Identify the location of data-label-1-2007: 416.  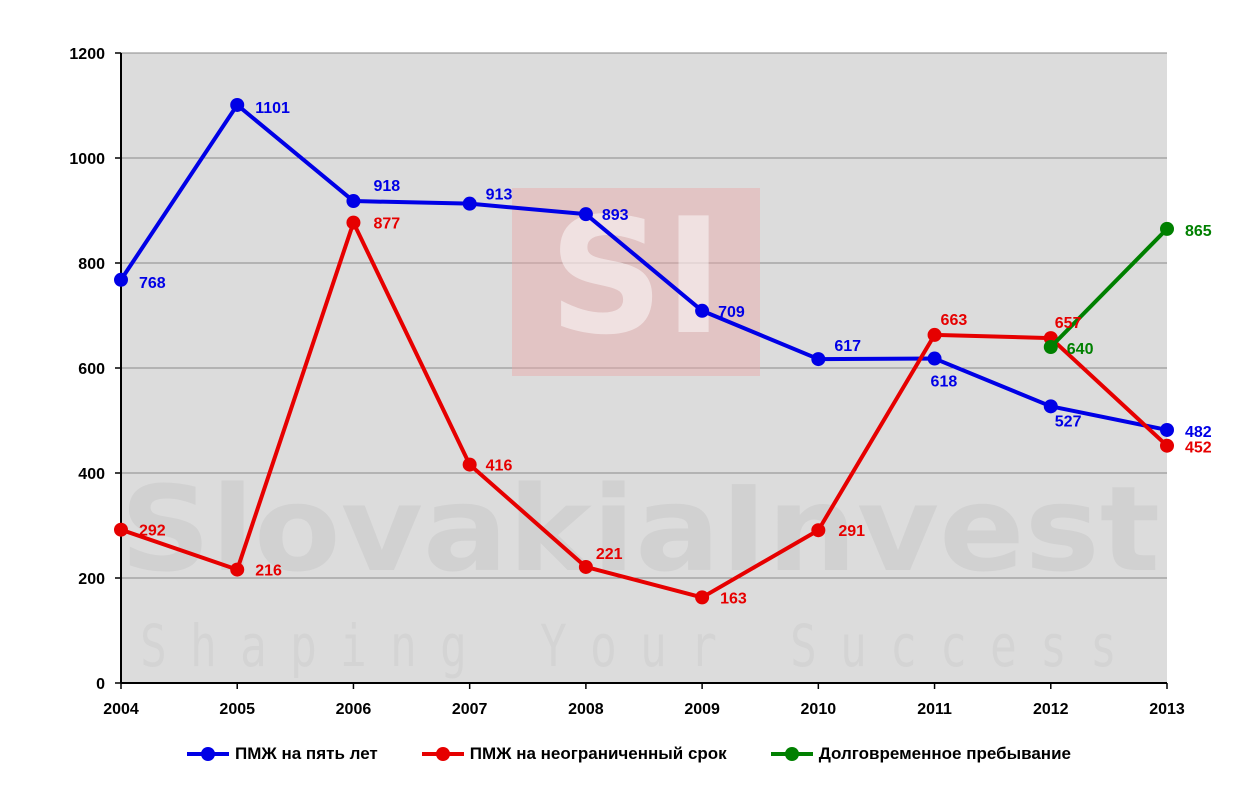
(499, 466).